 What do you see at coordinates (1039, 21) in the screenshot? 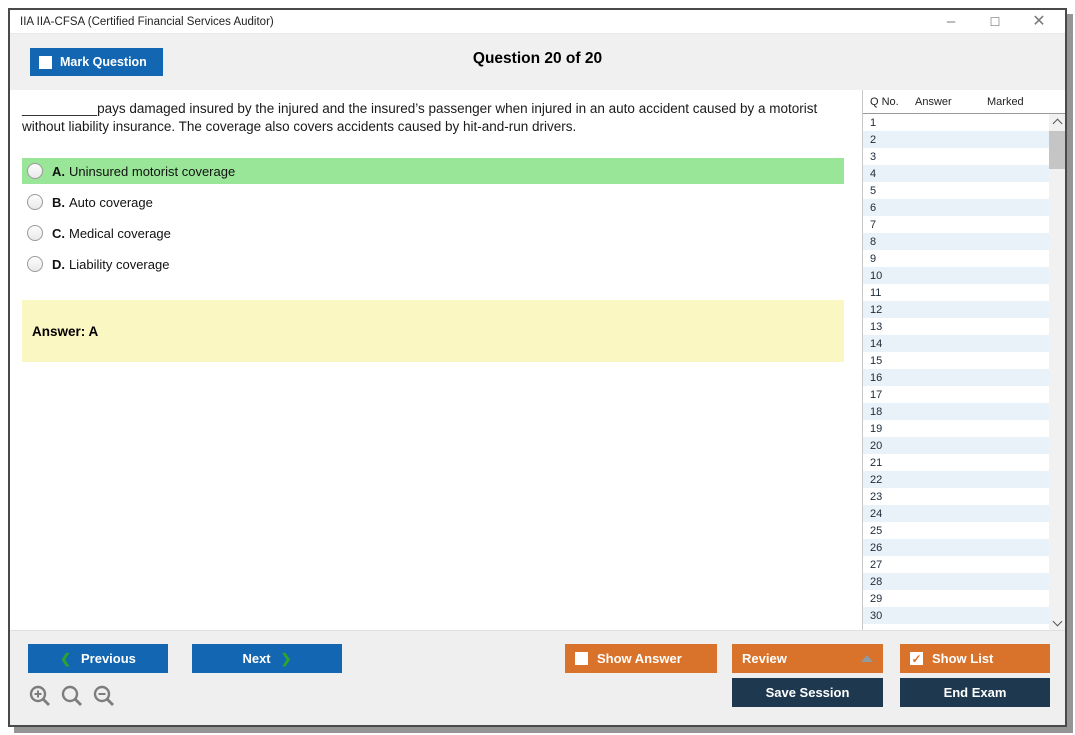
I see `close-icon: ✕` at bounding box center [1039, 21].